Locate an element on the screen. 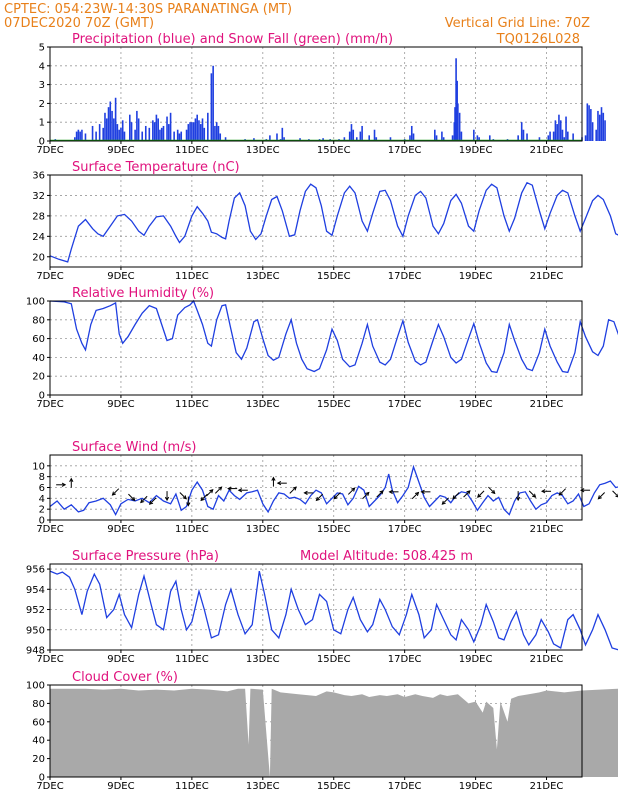 The width and height of the screenshot is (618, 800). y-tick-label: 80 is located at coordinates (38, 704).